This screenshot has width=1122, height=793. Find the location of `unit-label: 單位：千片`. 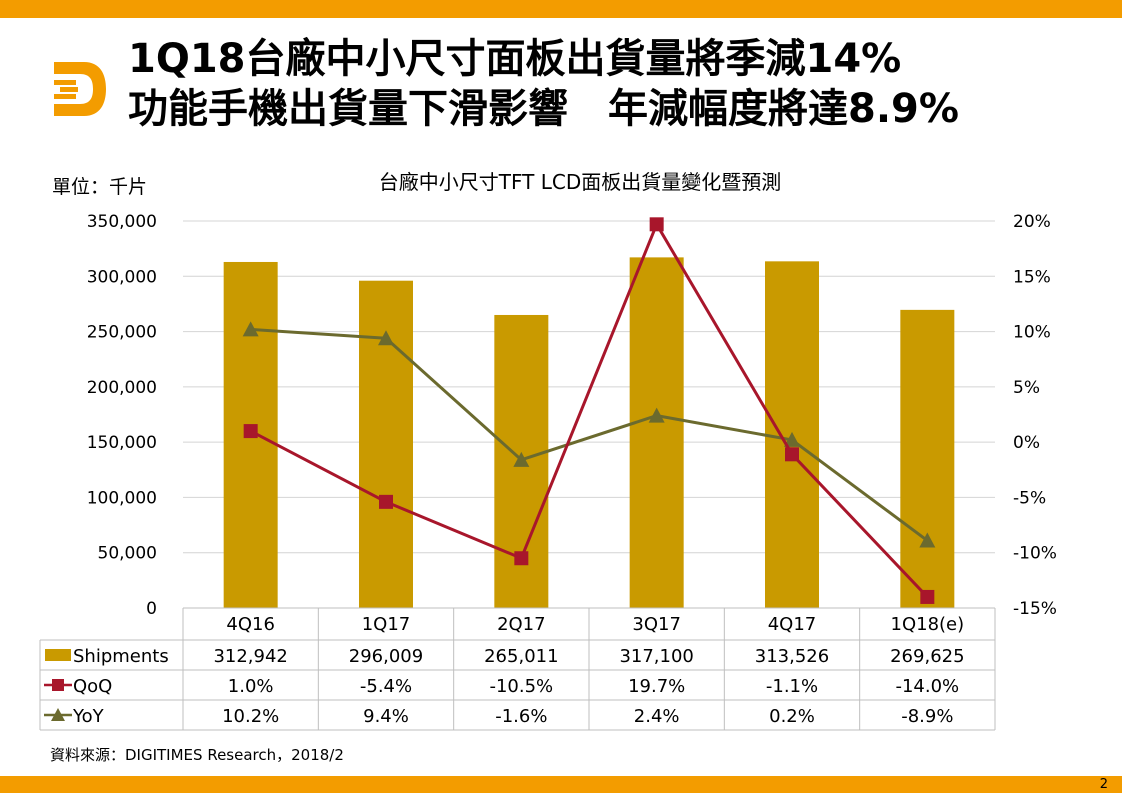

unit-label: 單位：千片 is located at coordinates (100, 187).